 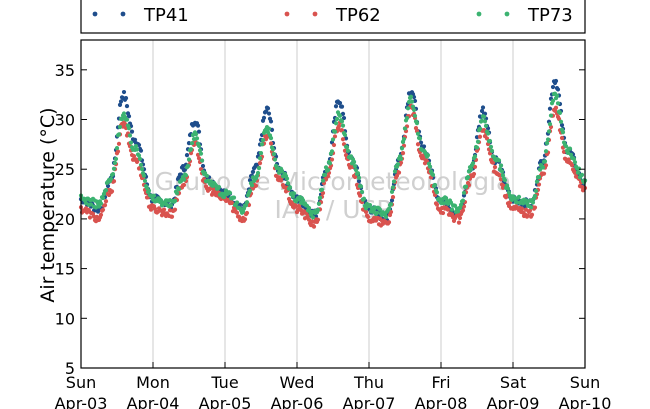 I want to click on legend-box, so click(x=333, y=17).